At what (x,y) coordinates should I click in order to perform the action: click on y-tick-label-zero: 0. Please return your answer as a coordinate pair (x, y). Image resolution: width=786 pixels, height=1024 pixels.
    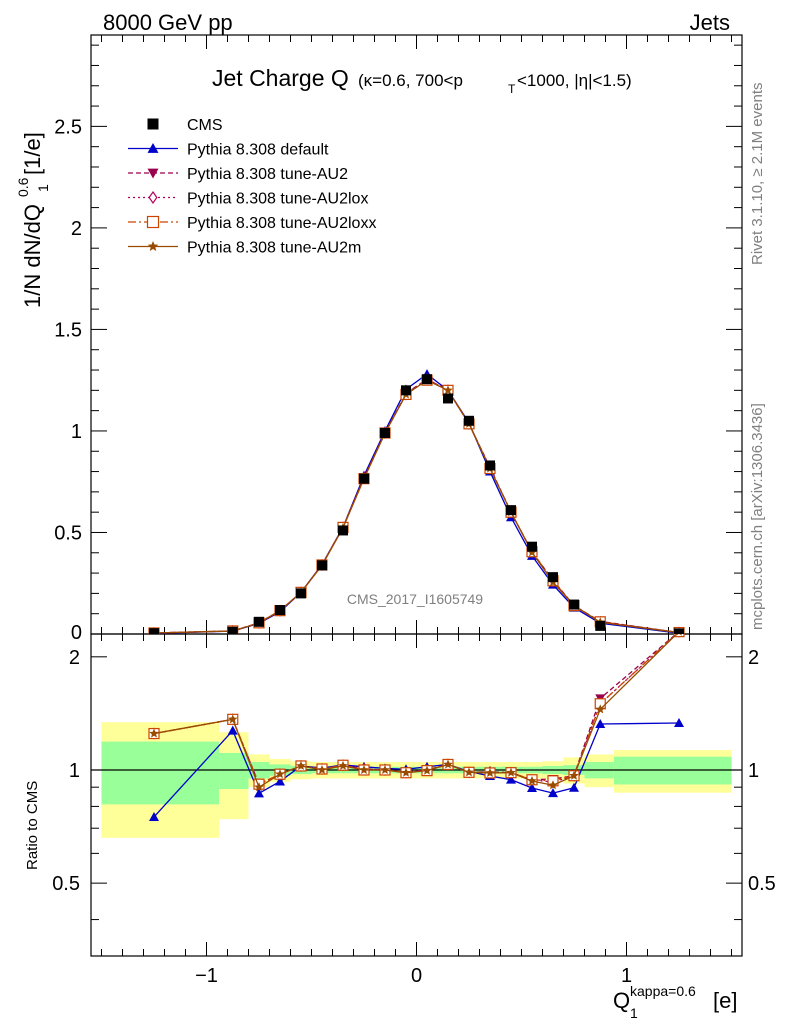
    Looking at the image, I should click on (76, 633).